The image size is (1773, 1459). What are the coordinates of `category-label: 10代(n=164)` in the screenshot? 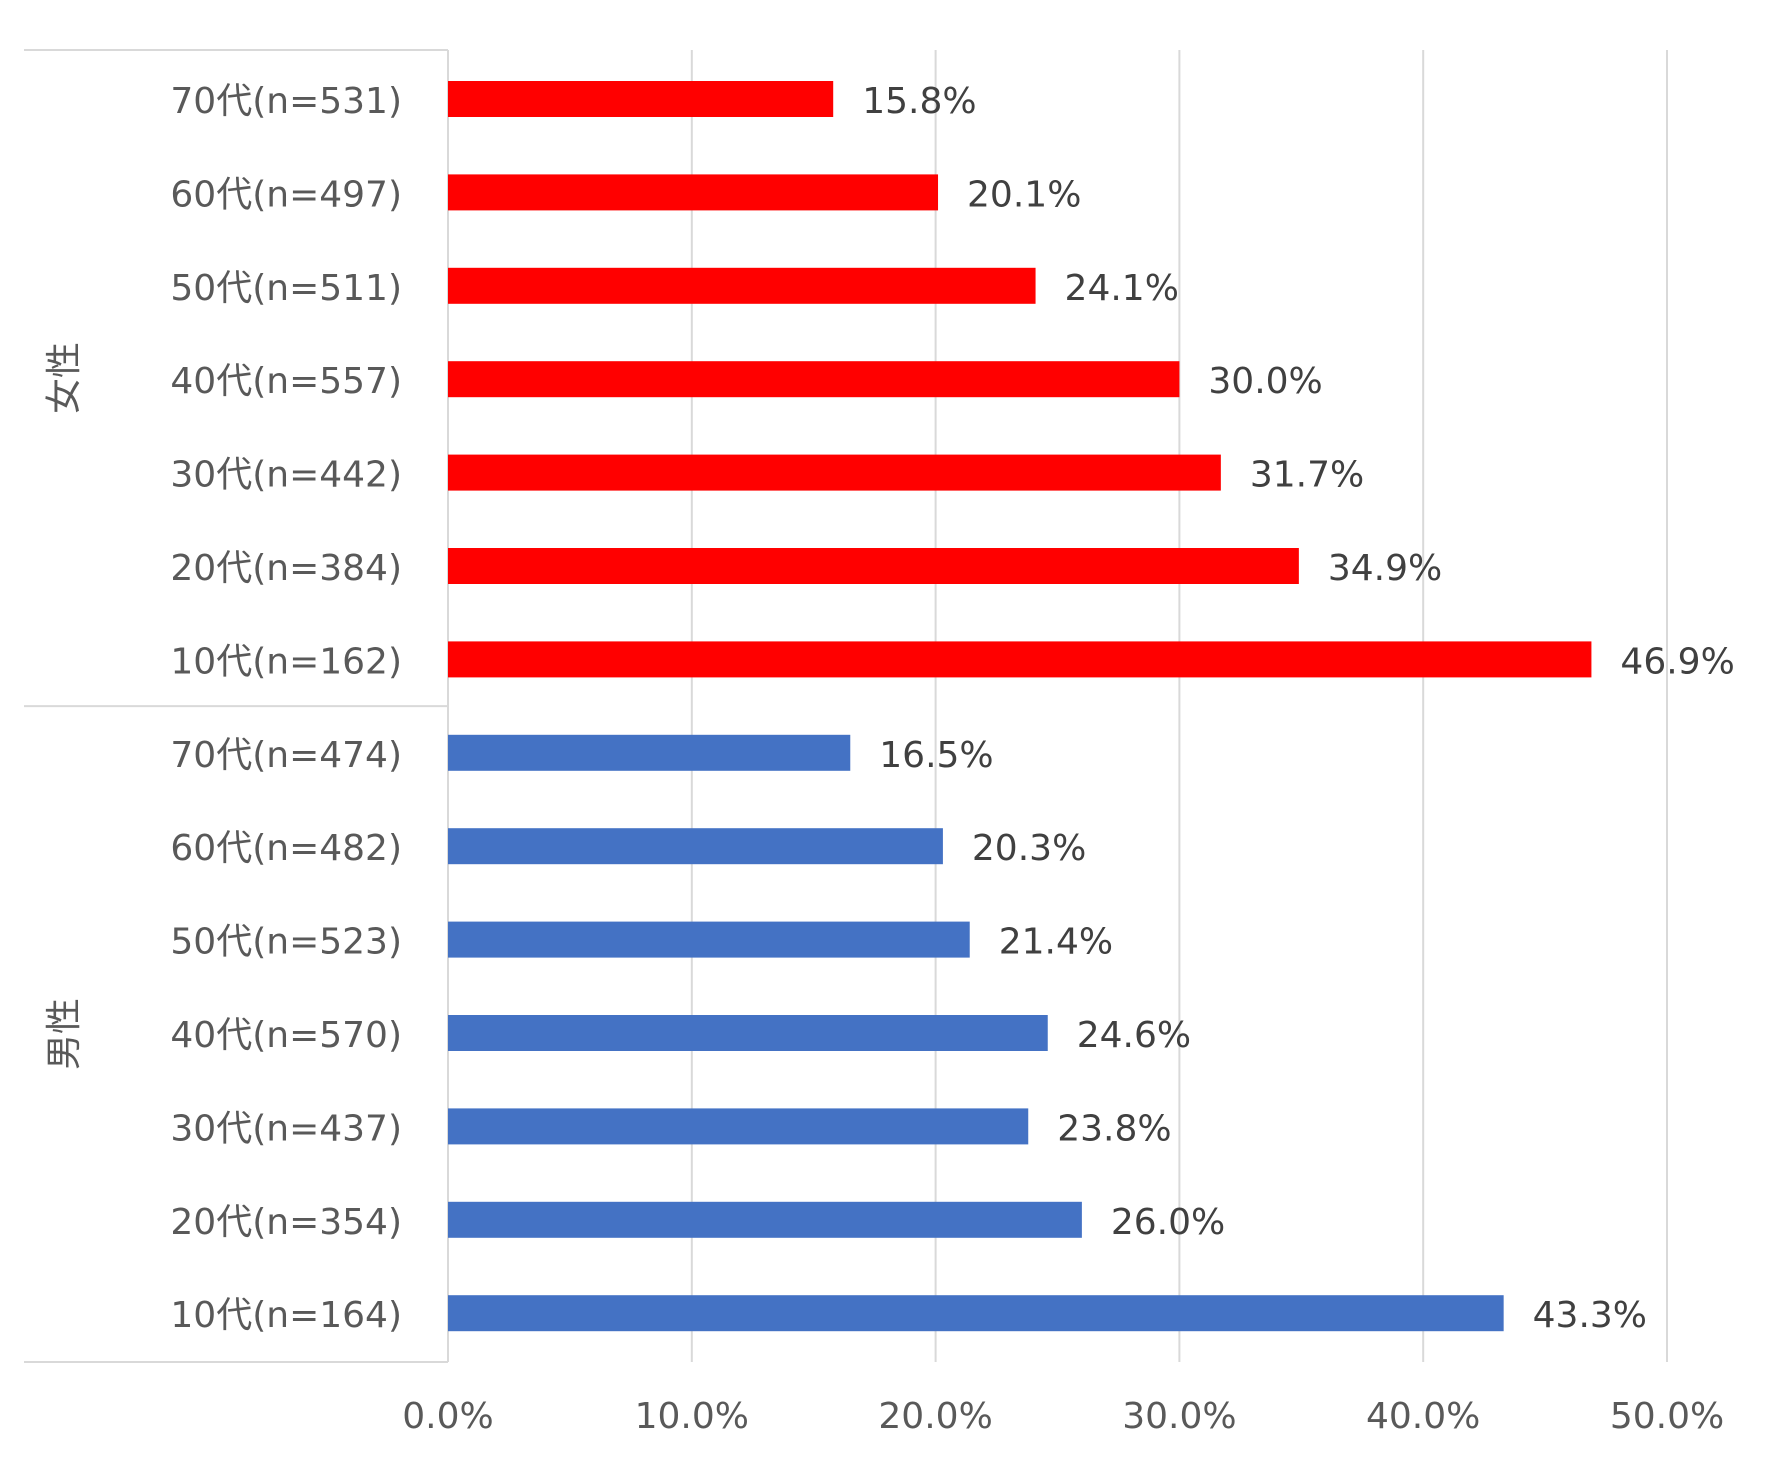 It's located at (286, 1315).